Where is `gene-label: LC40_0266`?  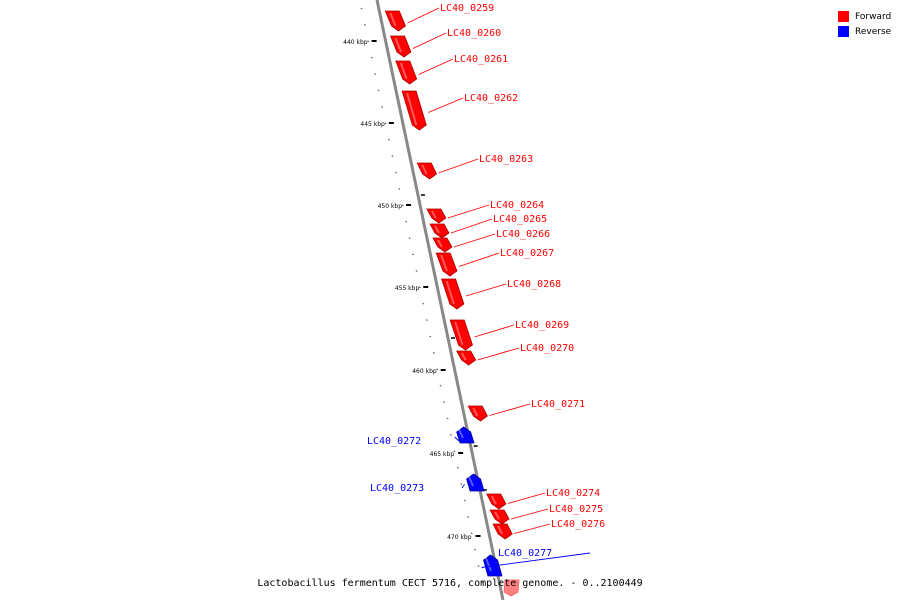
gene-label: LC40_0266 is located at coordinates (523, 234).